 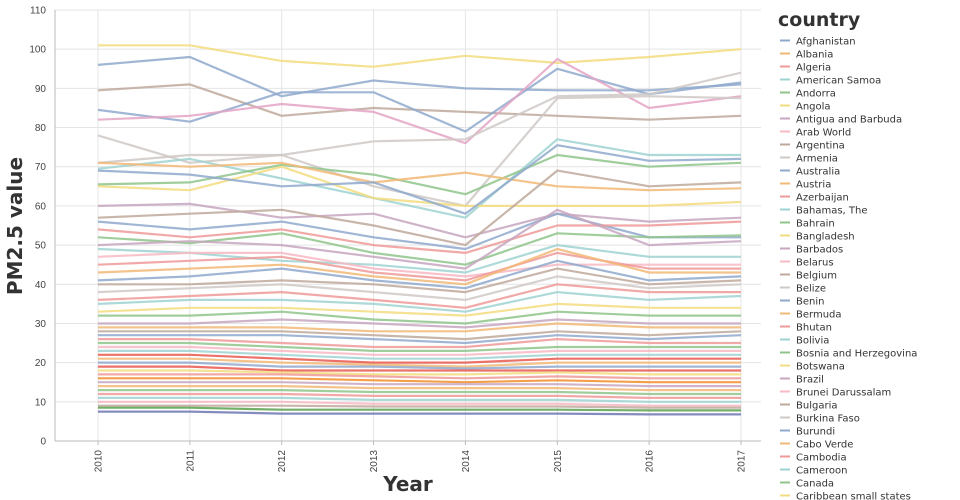 I want to click on legend-label: Burkina Faso, so click(x=828, y=419).